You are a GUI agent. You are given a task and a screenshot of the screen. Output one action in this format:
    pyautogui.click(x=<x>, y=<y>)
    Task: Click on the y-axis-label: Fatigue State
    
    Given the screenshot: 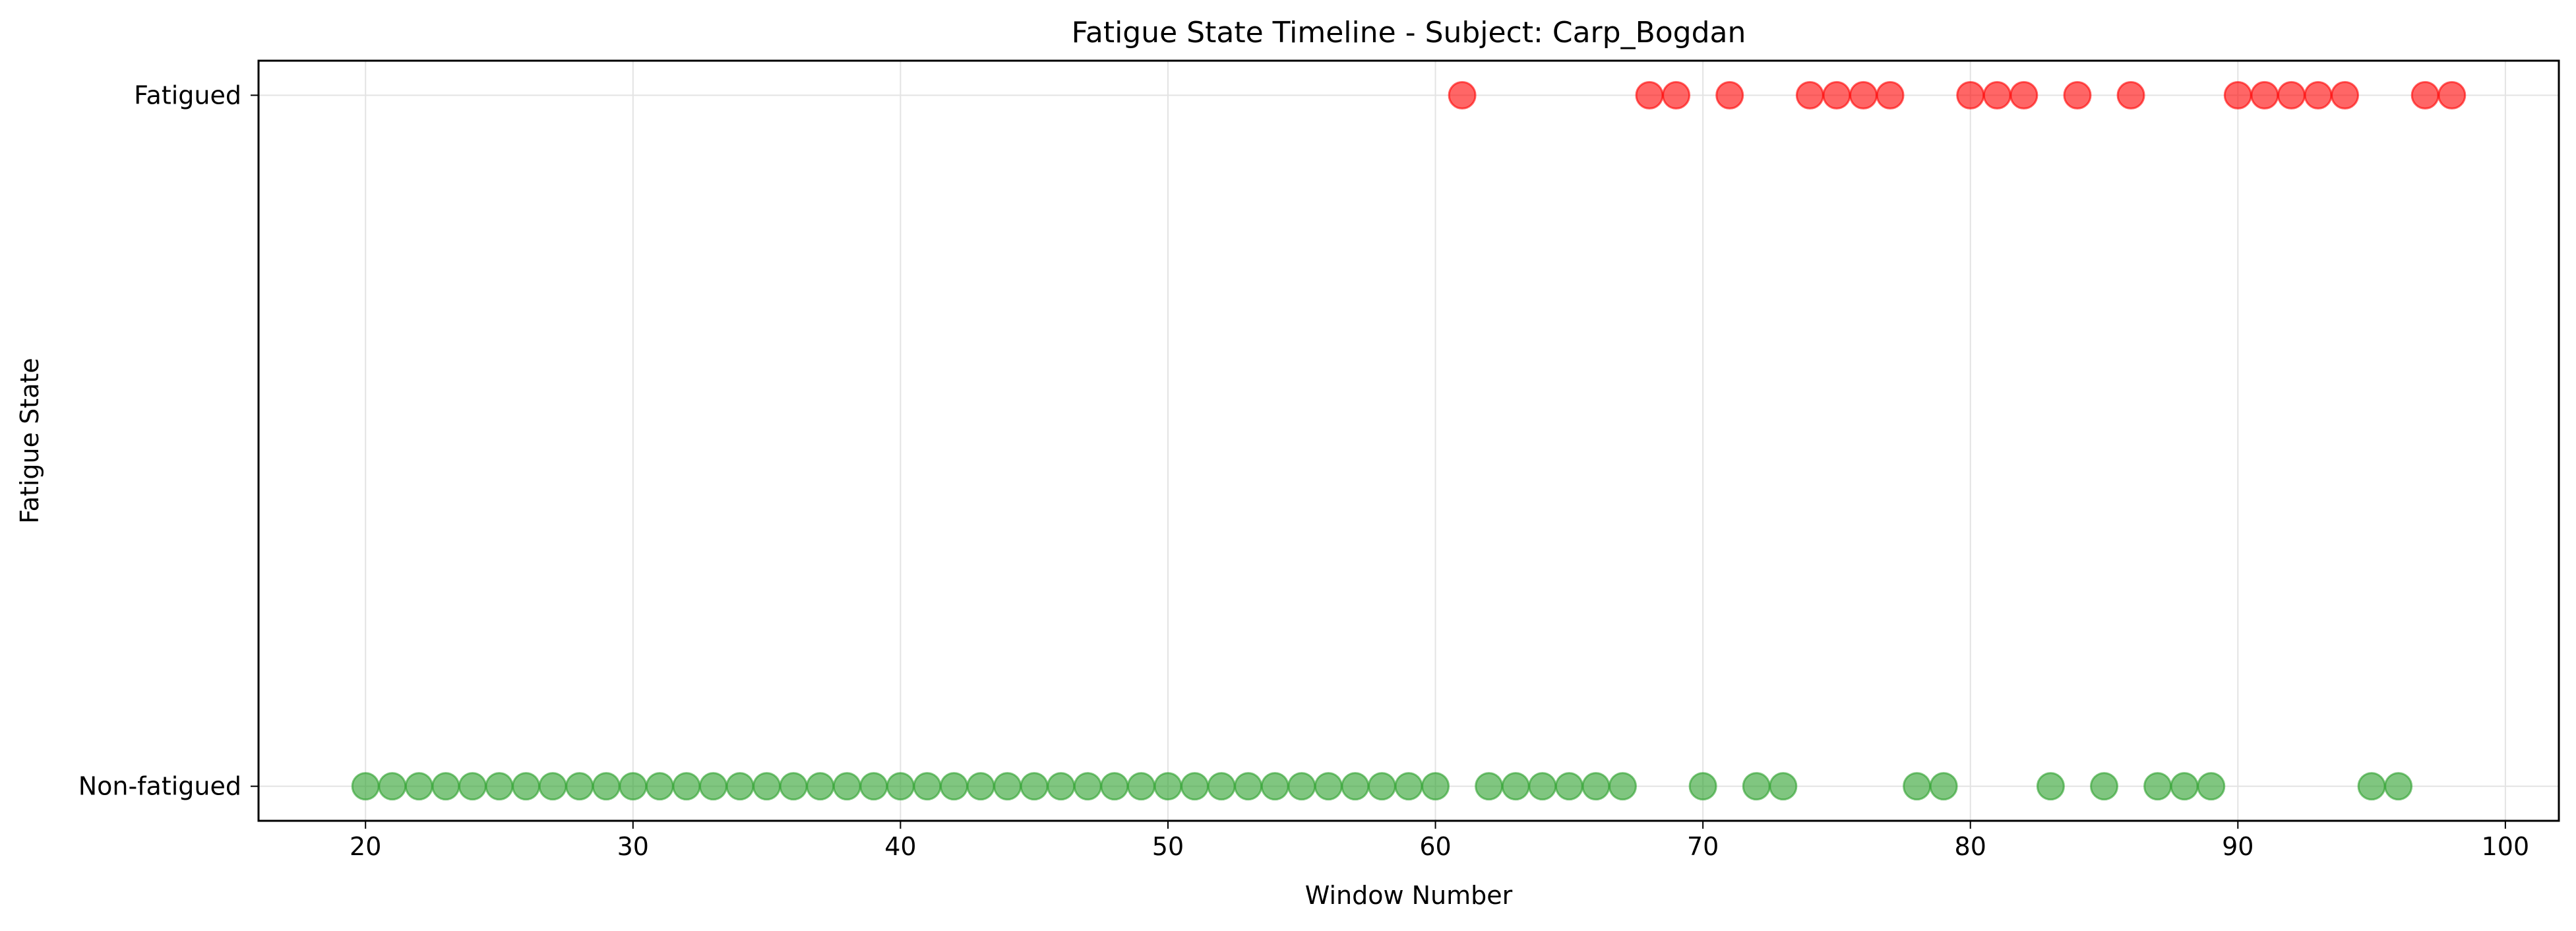 What is the action you would take?
    pyautogui.click(x=29, y=440)
    